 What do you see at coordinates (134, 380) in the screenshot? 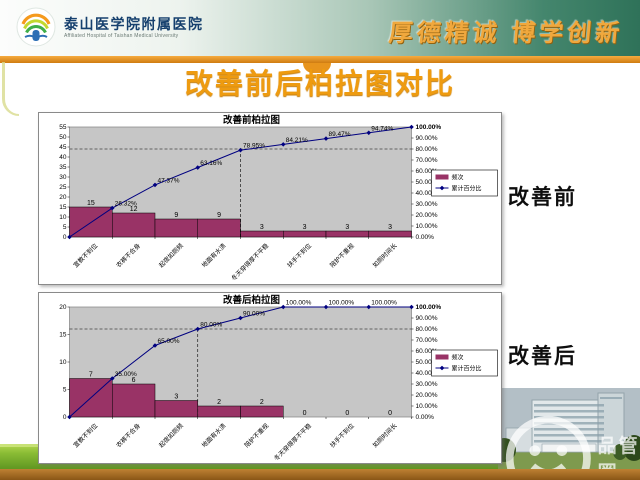
I see `bar-value-label: 6` at bounding box center [134, 380].